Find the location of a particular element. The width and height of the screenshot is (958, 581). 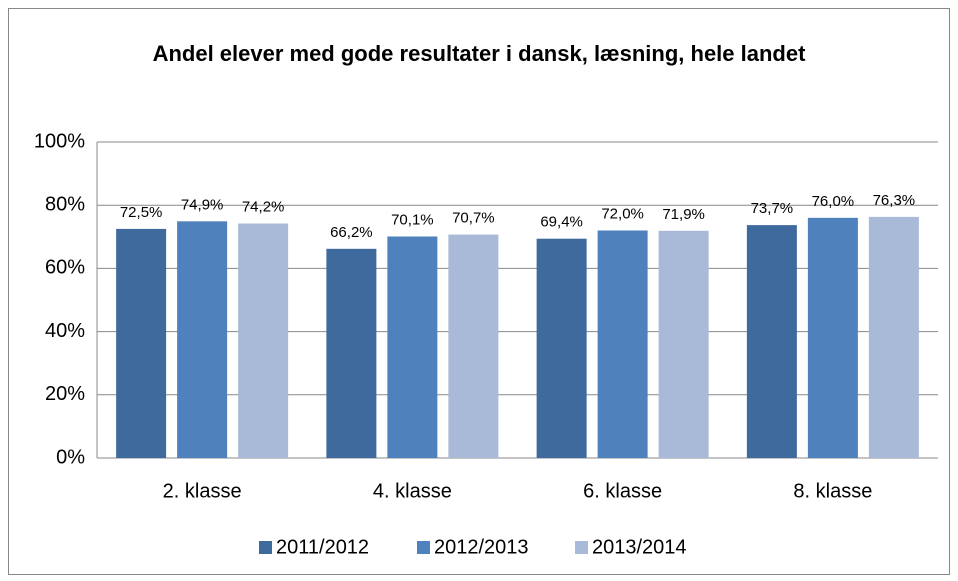

y-tick-label: 20% is located at coordinates (65, 394).